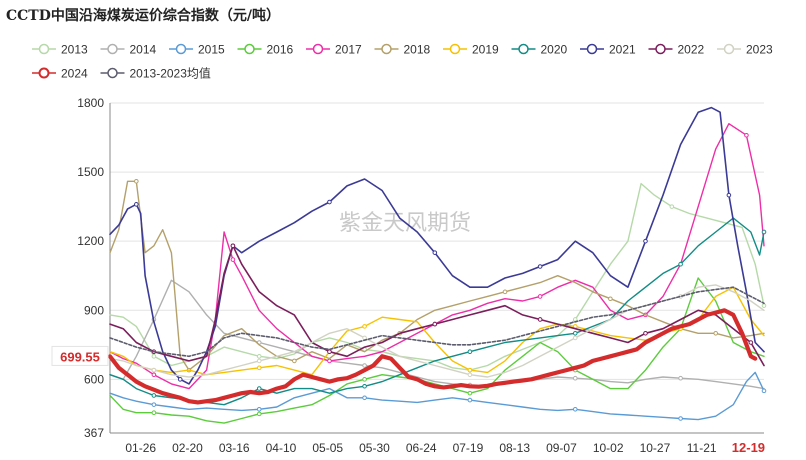 The image size is (806, 460). I want to click on x-tick-label: 05-30, so click(374, 448).